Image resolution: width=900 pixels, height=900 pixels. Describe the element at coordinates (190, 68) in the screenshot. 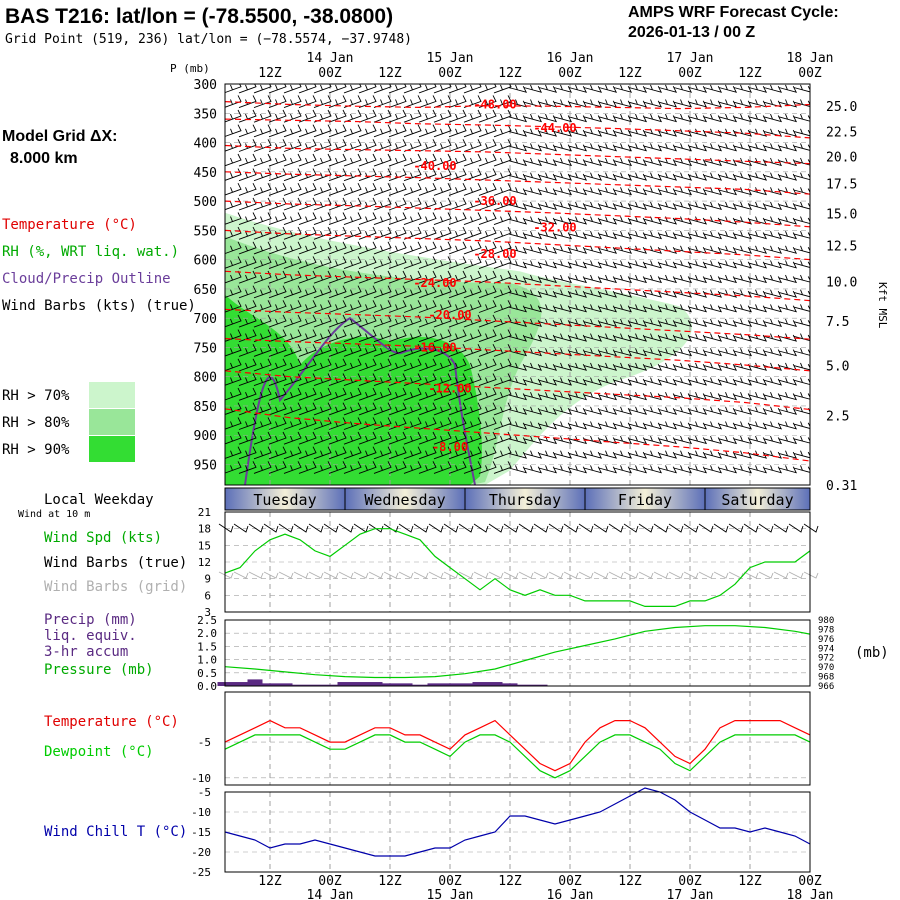

I see `pressure-axis-title: P (mb)` at that location.